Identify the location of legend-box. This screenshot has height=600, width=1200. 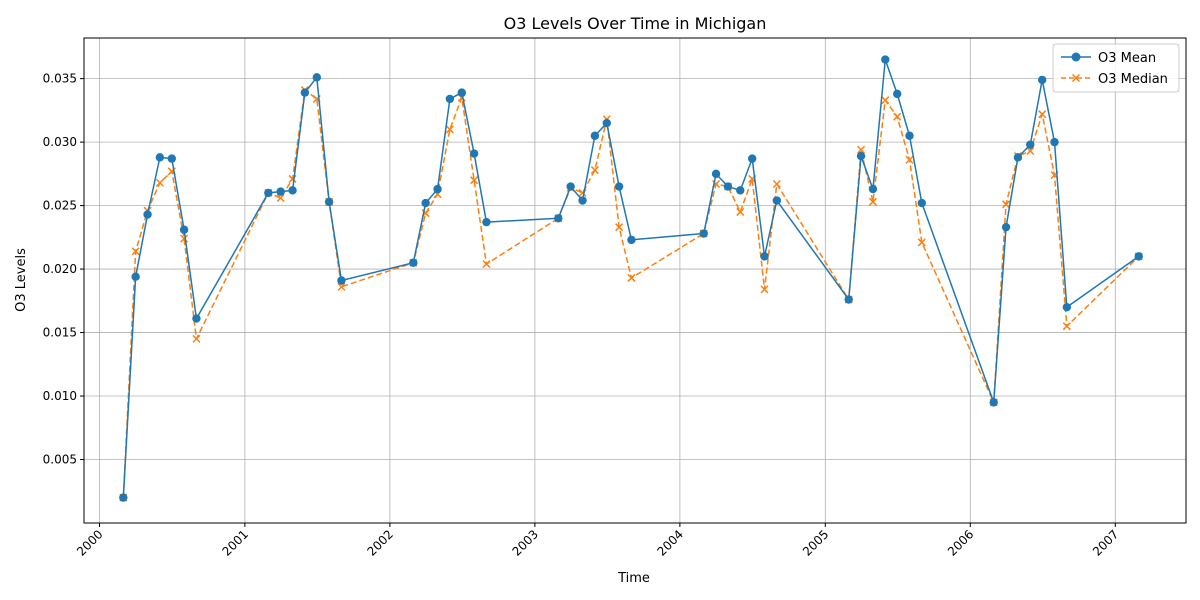
(1116, 68).